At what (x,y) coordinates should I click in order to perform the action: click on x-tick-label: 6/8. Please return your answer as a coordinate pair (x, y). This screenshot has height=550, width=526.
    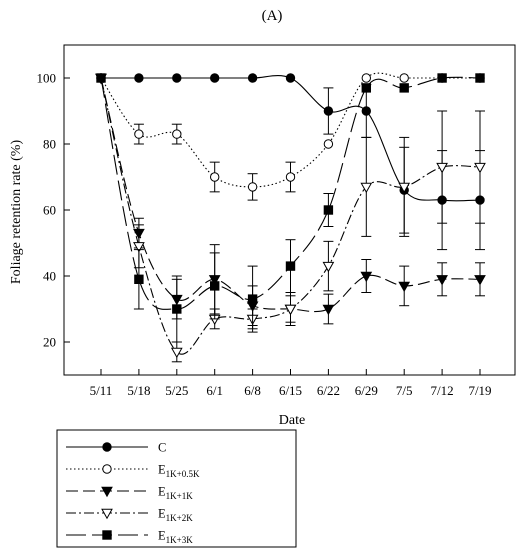
    Looking at the image, I should click on (252, 390).